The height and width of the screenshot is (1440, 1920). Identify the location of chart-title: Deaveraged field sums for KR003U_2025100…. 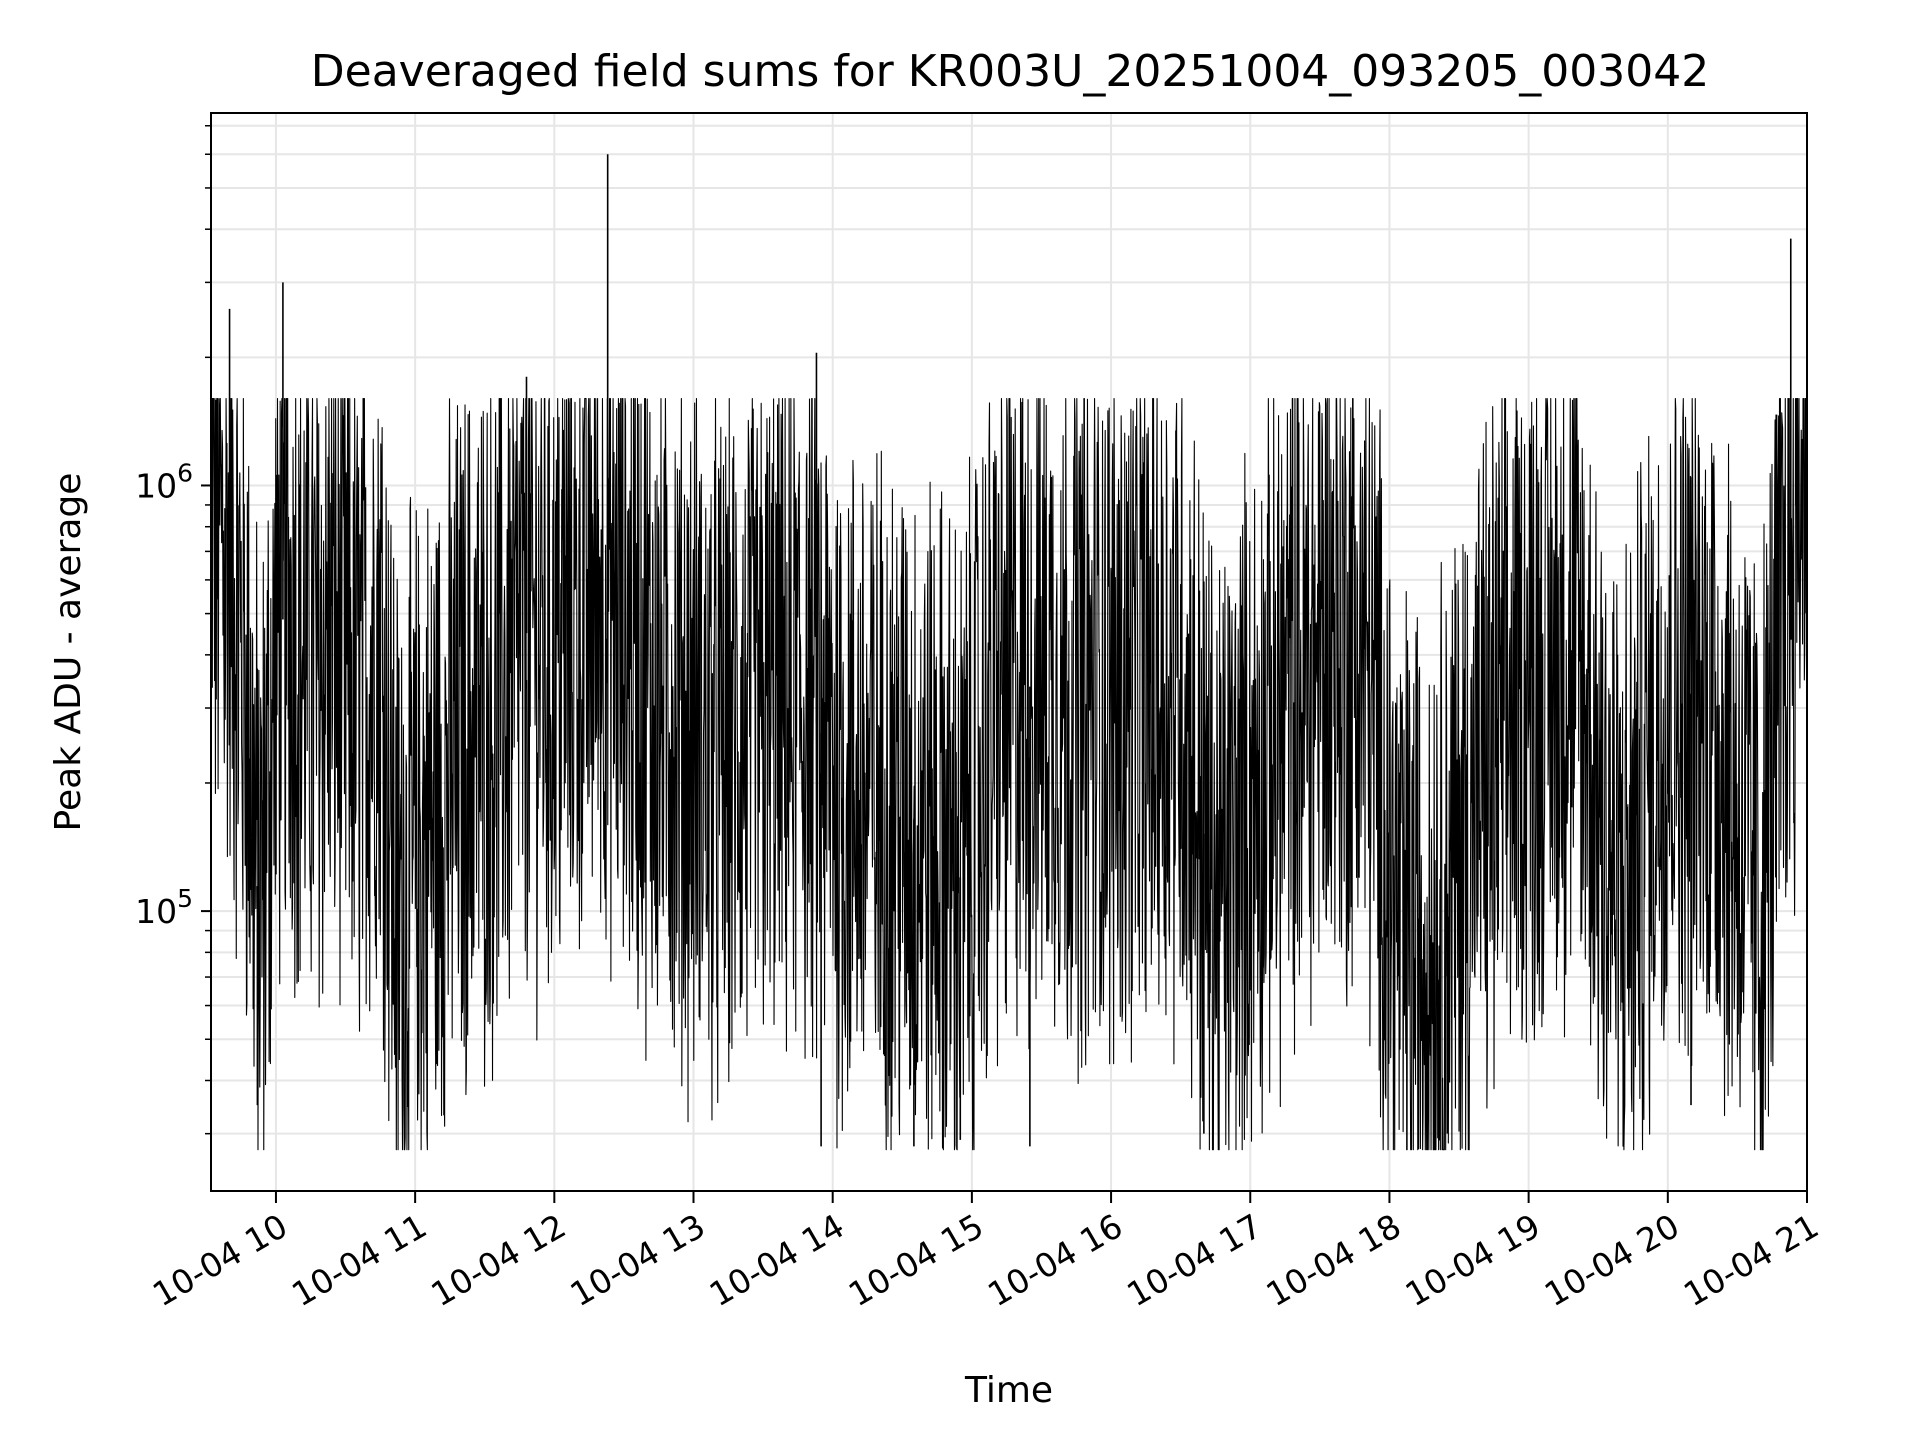
(1010, 71).